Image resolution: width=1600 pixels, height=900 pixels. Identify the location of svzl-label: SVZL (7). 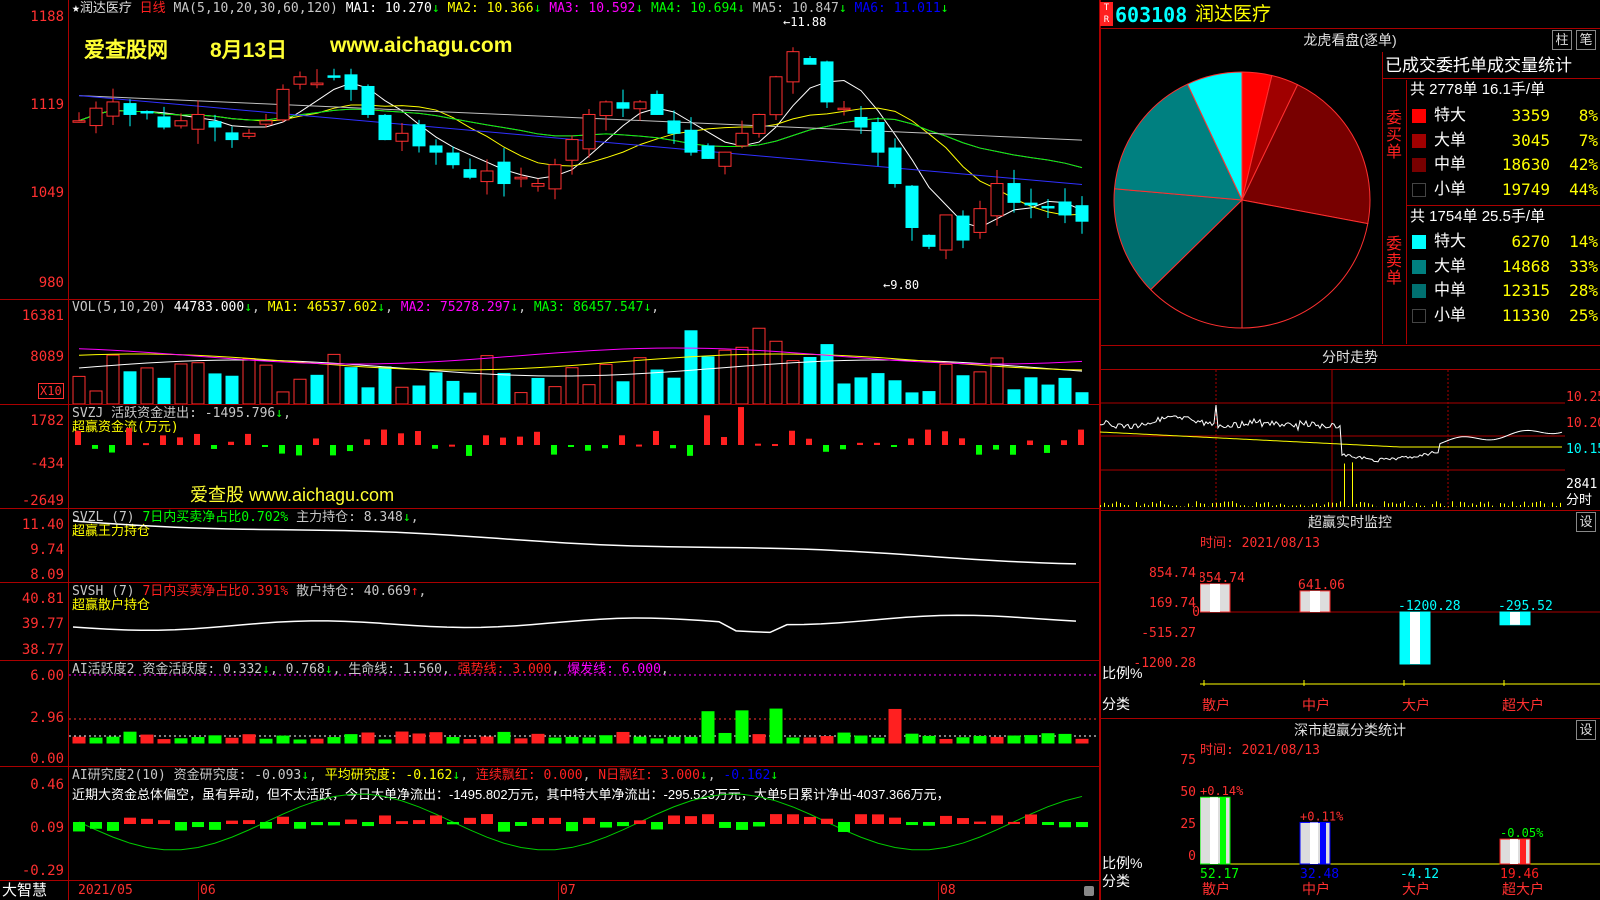
(103, 517).